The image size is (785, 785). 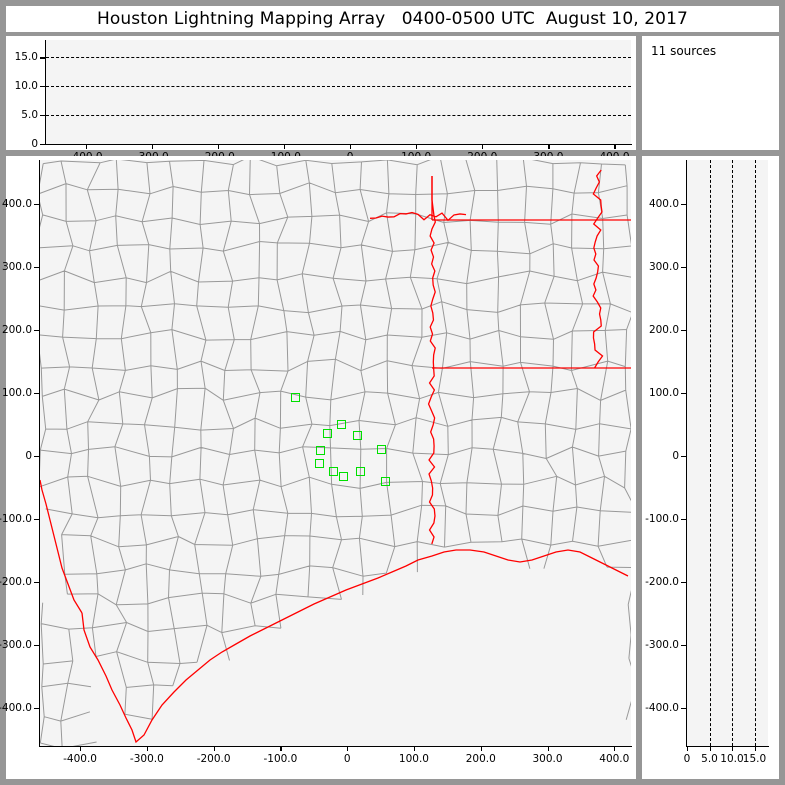 I want to click on y-tick-label: 5.0, so click(x=29, y=115).